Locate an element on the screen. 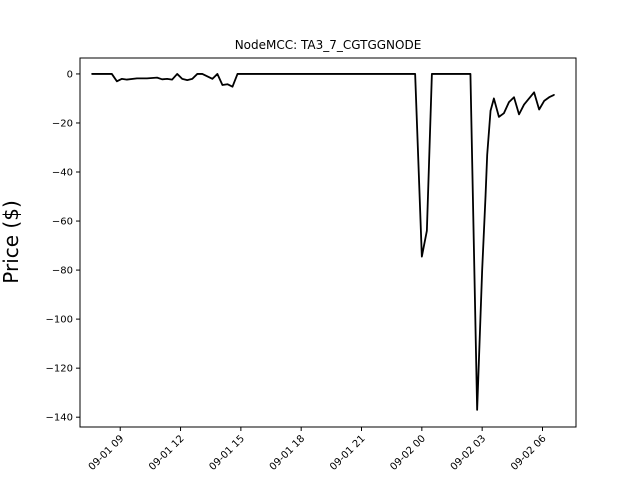 The image size is (640, 480). y-tick-label: −20 is located at coordinates (62, 123).